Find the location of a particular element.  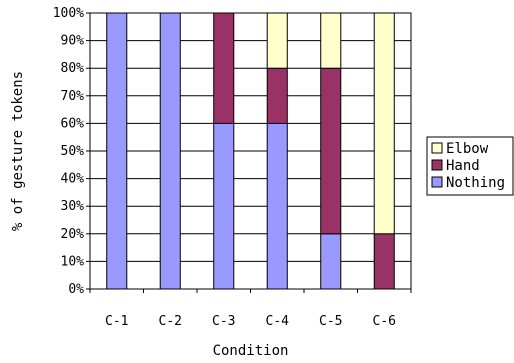

legend-swatch-elbow is located at coordinates (437, 148).